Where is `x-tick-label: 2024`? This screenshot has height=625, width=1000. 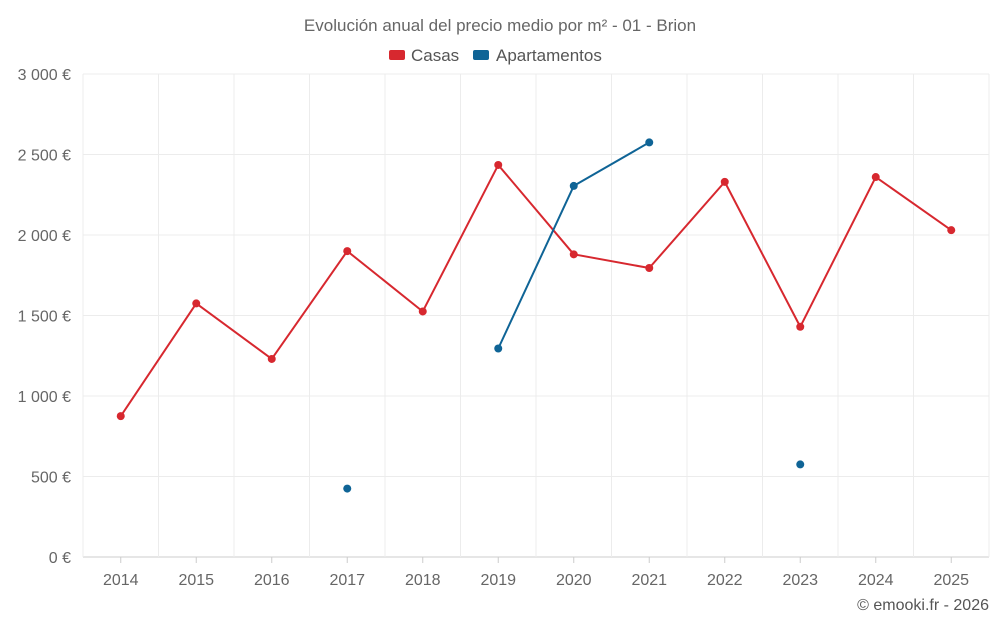 x-tick-label: 2024 is located at coordinates (876, 580).